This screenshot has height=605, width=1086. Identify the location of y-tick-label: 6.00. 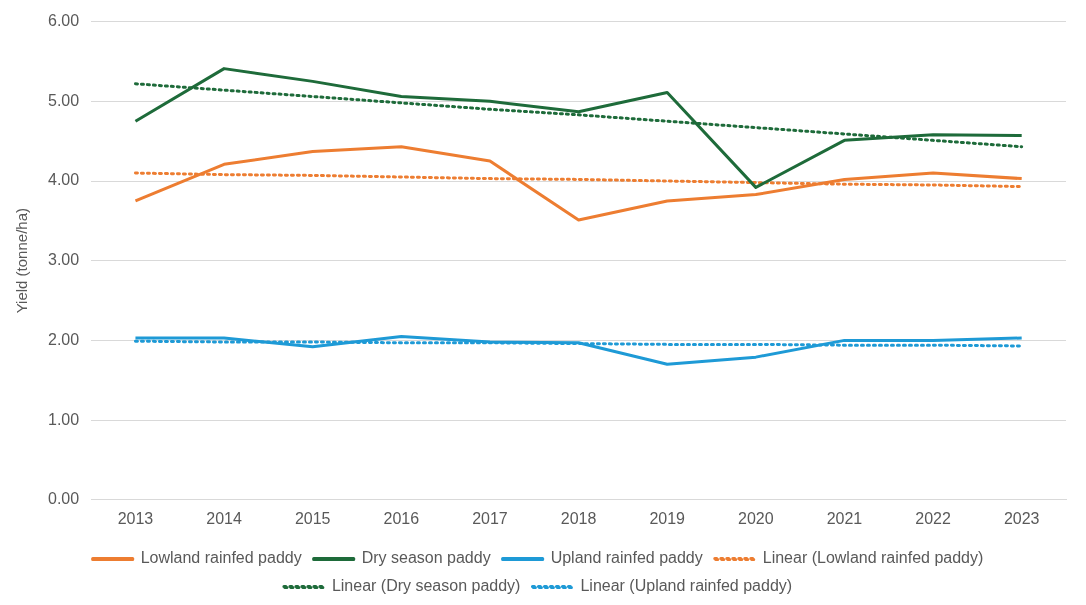
(64, 21).